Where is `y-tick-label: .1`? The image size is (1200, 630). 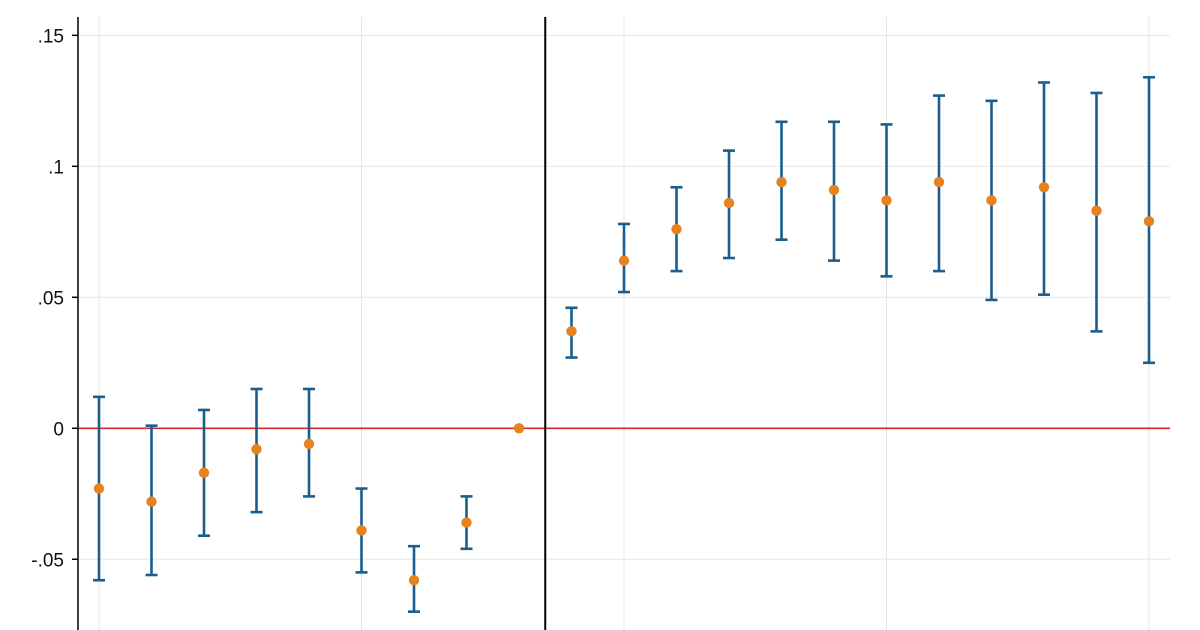
y-tick-label: .1 is located at coordinates (56, 167).